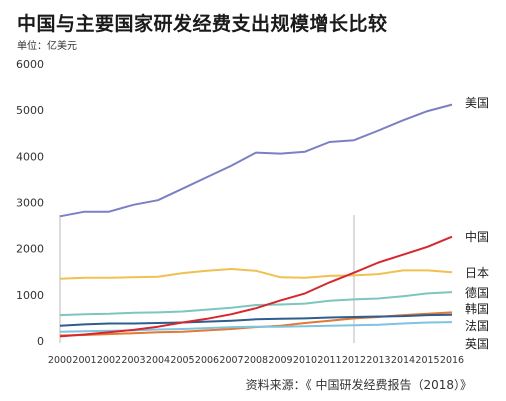  What do you see at coordinates (477, 326) in the screenshot?
I see `series-label-5: 法国` at bounding box center [477, 326].